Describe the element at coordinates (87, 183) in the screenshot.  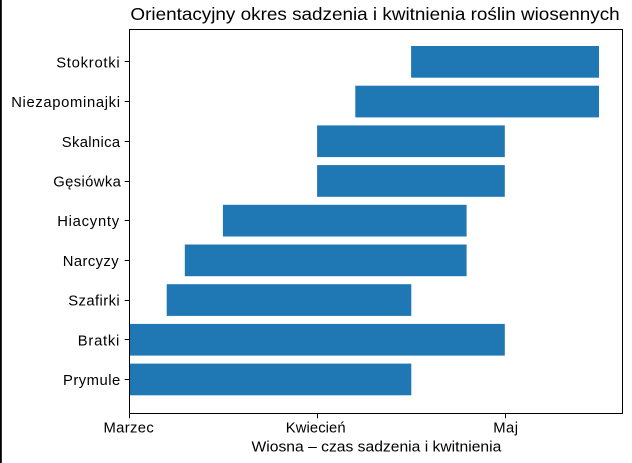
I see `svg-text: Gęsiówka` at that location.